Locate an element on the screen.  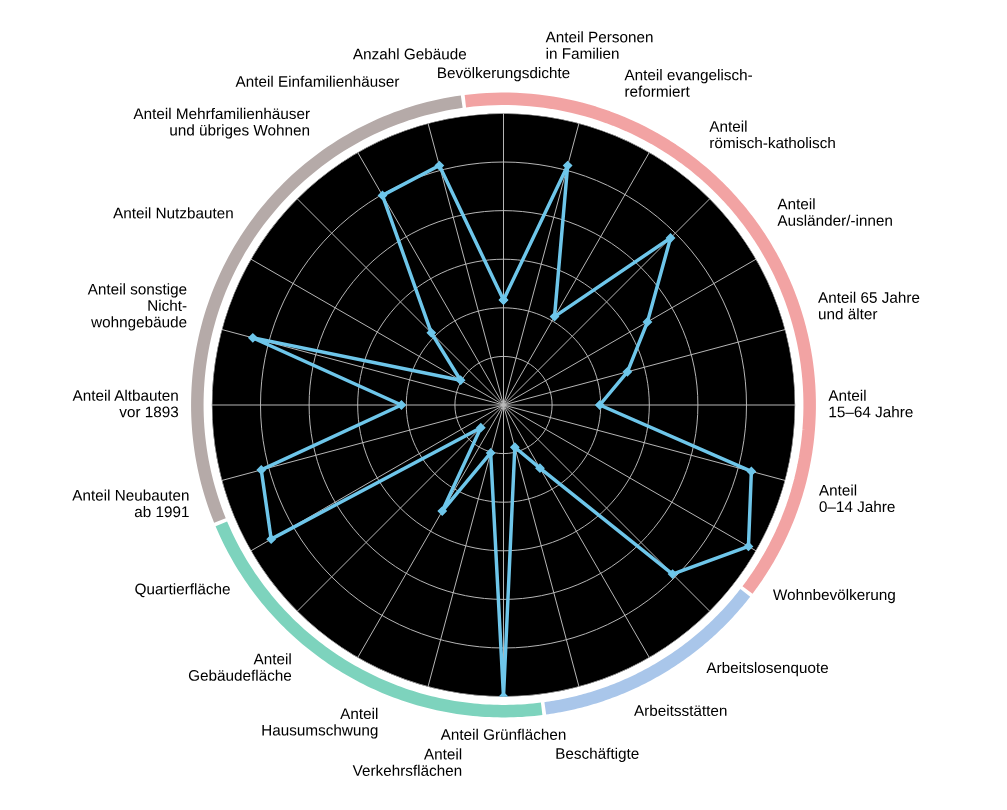
spoke-label: Anteil Gebäudefläche is located at coordinates (240, 667).